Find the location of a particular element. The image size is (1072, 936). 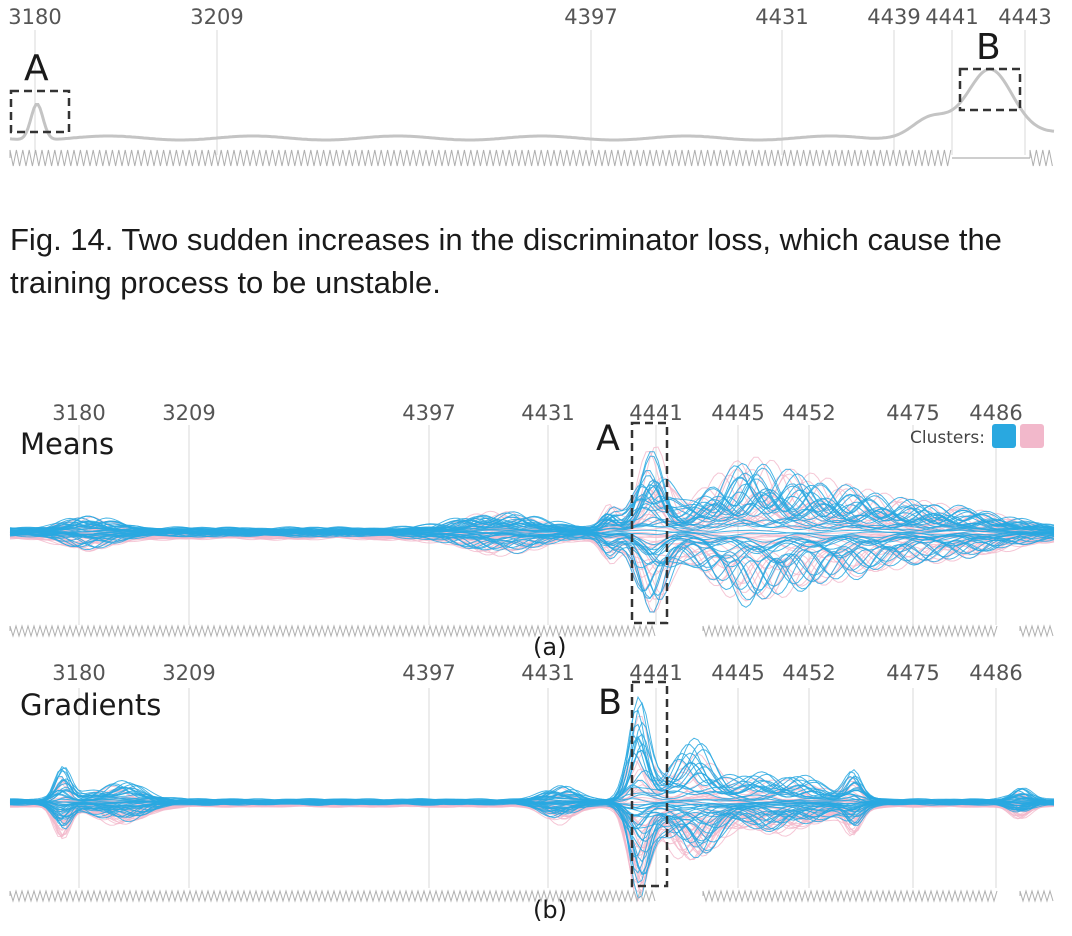

means-tick-label: 4475 is located at coordinates (912, 413).